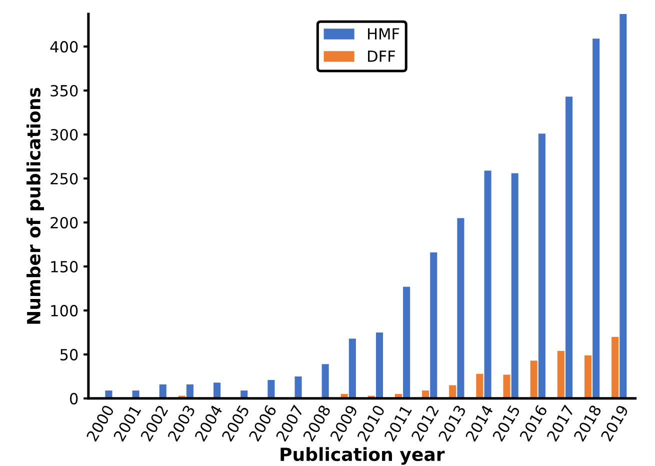 The image size is (655, 466). What do you see at coordinates (64, 266) in the screenshot?
I see `y-tick-label: 150` at bounding box center [64, 266].